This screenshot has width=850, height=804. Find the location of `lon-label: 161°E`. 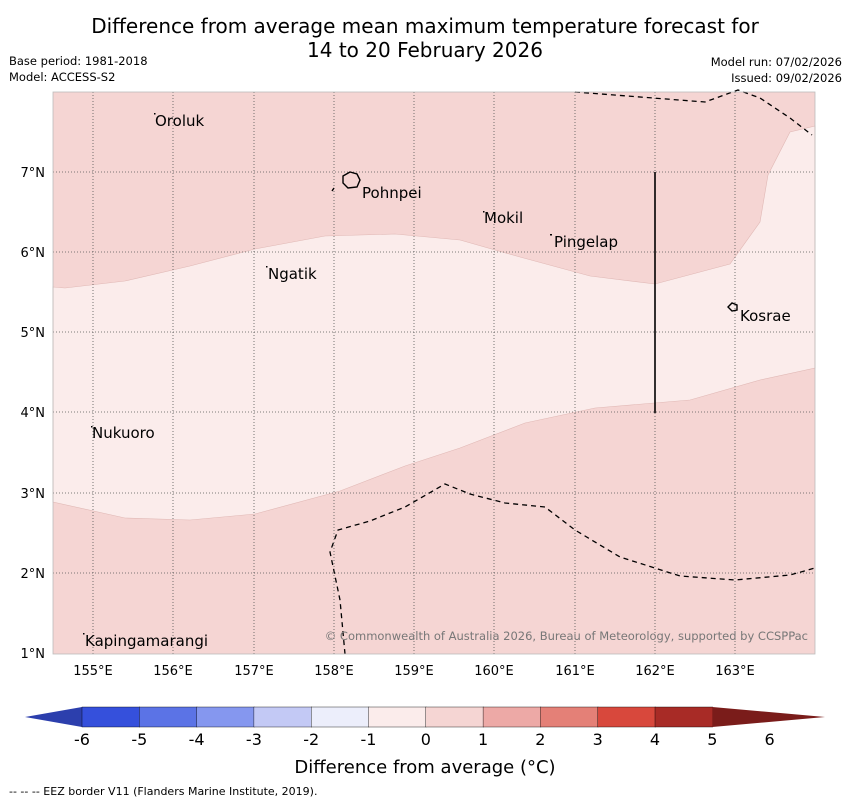

lon-label: 161°E is located at coordinates (575, 671).